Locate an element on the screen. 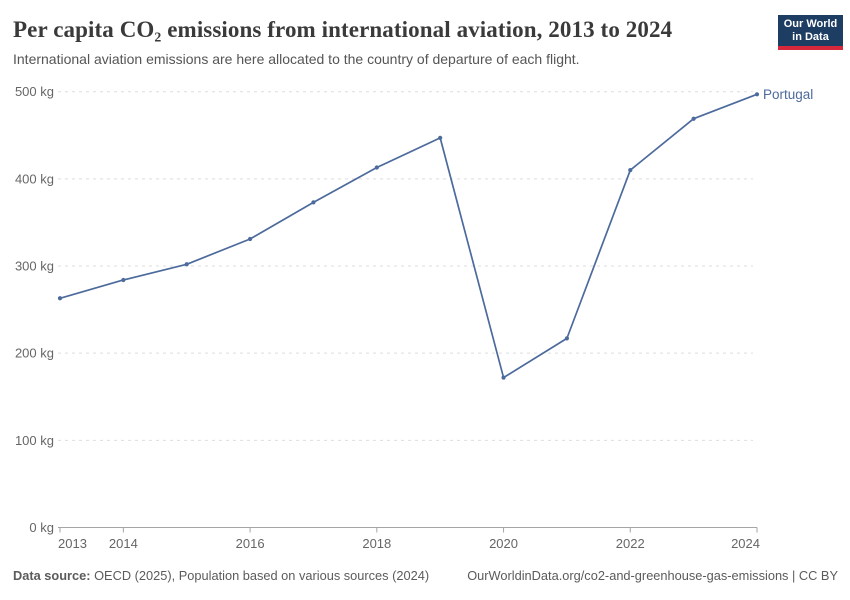 This screenshot has height=600, width=850. x-tick-label-2016: 2016 is located at coordinates (250, 543).